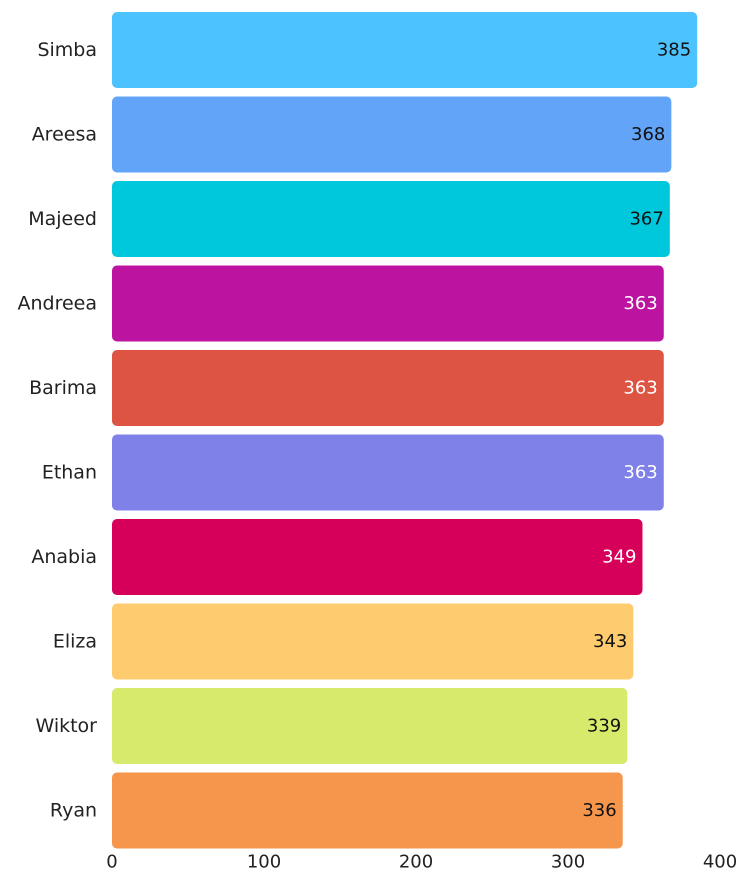 The image size is (744, 876). I want to click on bar-andreea, so click(388, 303).